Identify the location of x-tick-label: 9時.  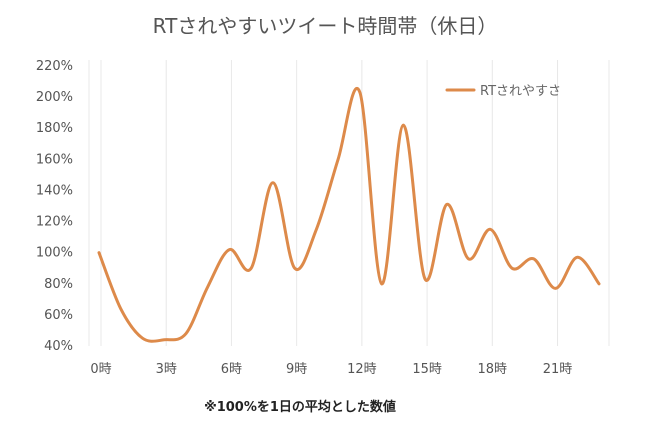
(296, 369).